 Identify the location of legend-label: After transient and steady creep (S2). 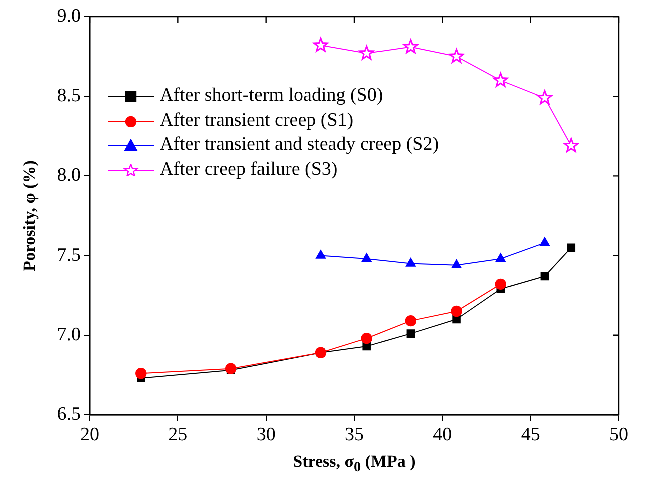
(300, 145).